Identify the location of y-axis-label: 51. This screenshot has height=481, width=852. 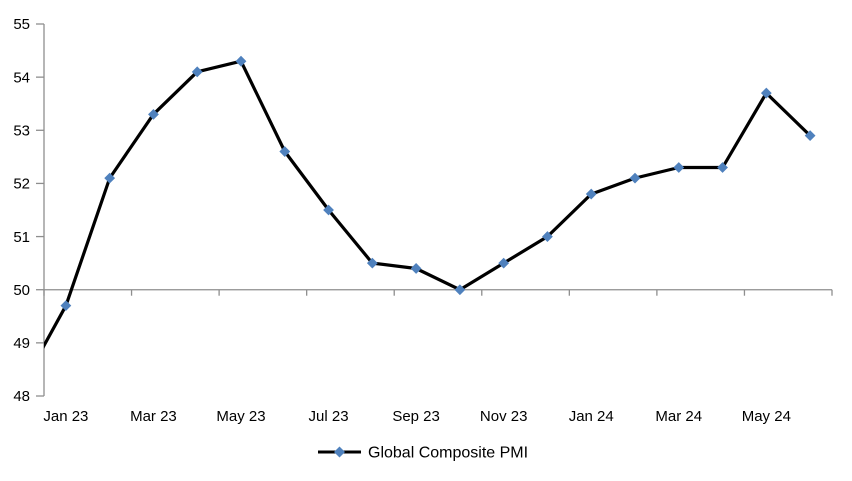
(21, 237).